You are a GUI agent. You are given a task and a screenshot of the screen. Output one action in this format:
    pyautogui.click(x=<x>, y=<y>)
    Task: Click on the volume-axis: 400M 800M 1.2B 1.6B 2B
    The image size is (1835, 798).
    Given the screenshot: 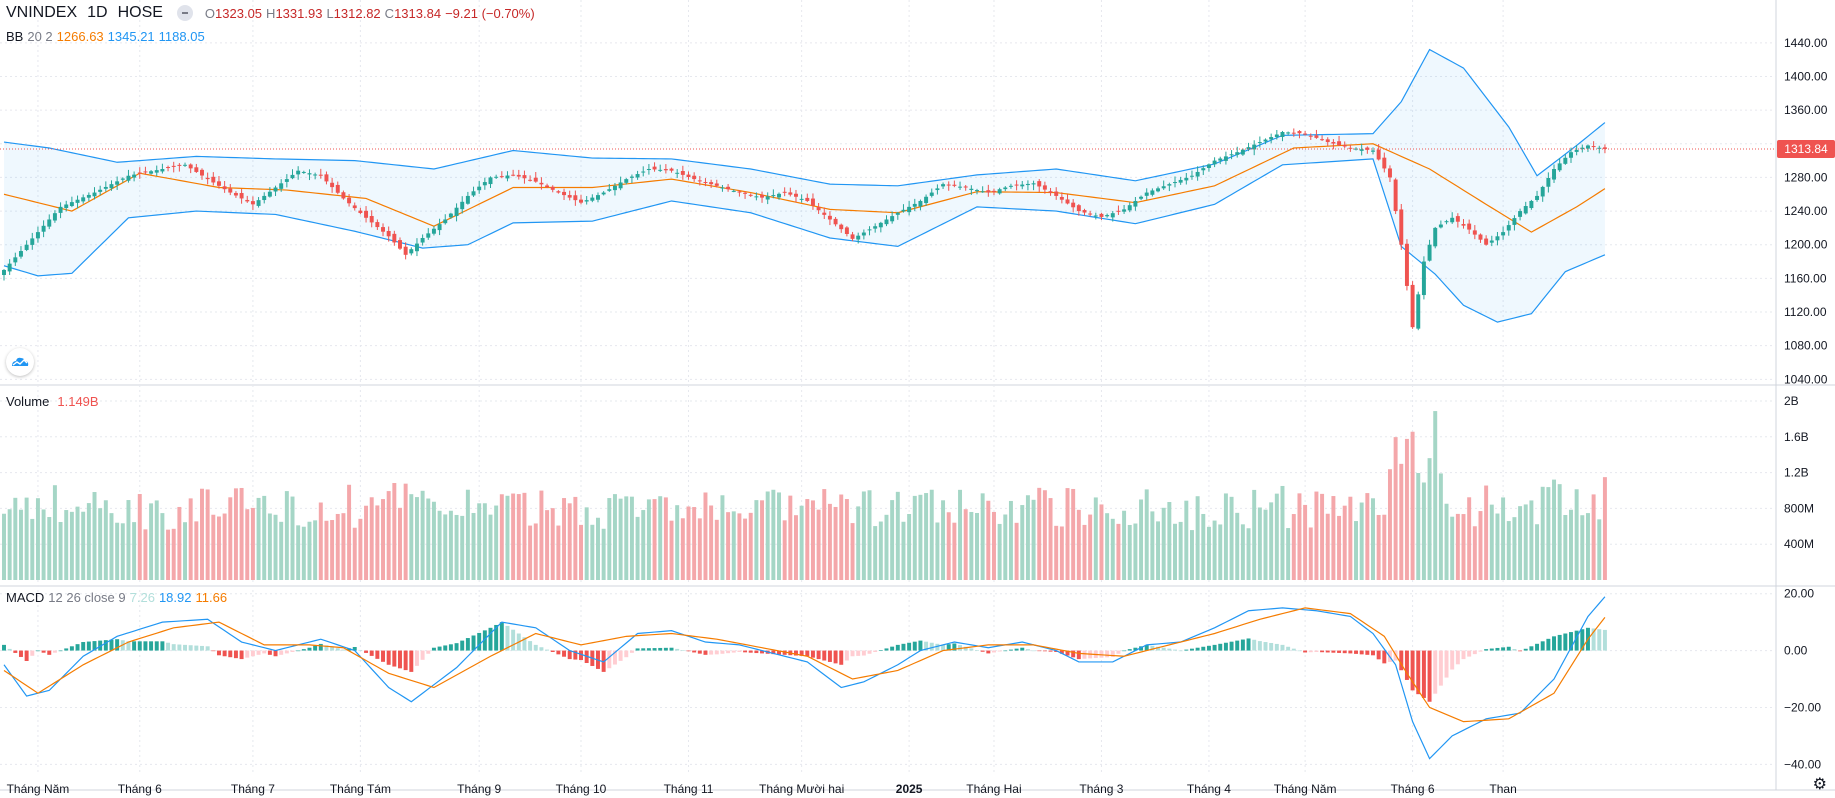 What is the action you would take?
    pyautogui.click(x=1799, y=472)
    